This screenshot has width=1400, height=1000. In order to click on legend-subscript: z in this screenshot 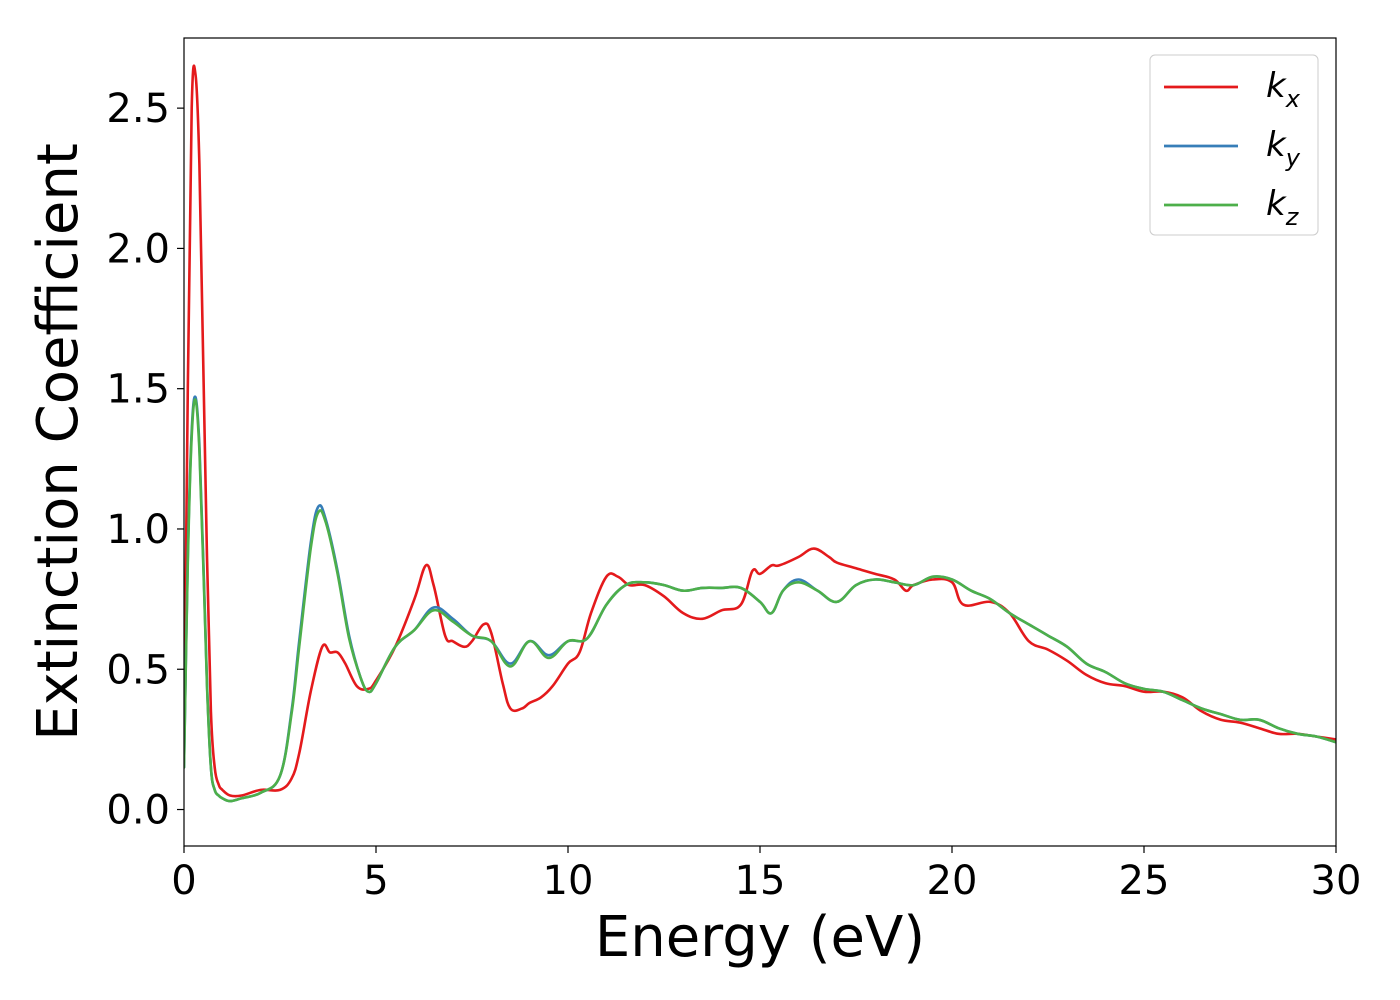, I will do `click(1292, 217)`.